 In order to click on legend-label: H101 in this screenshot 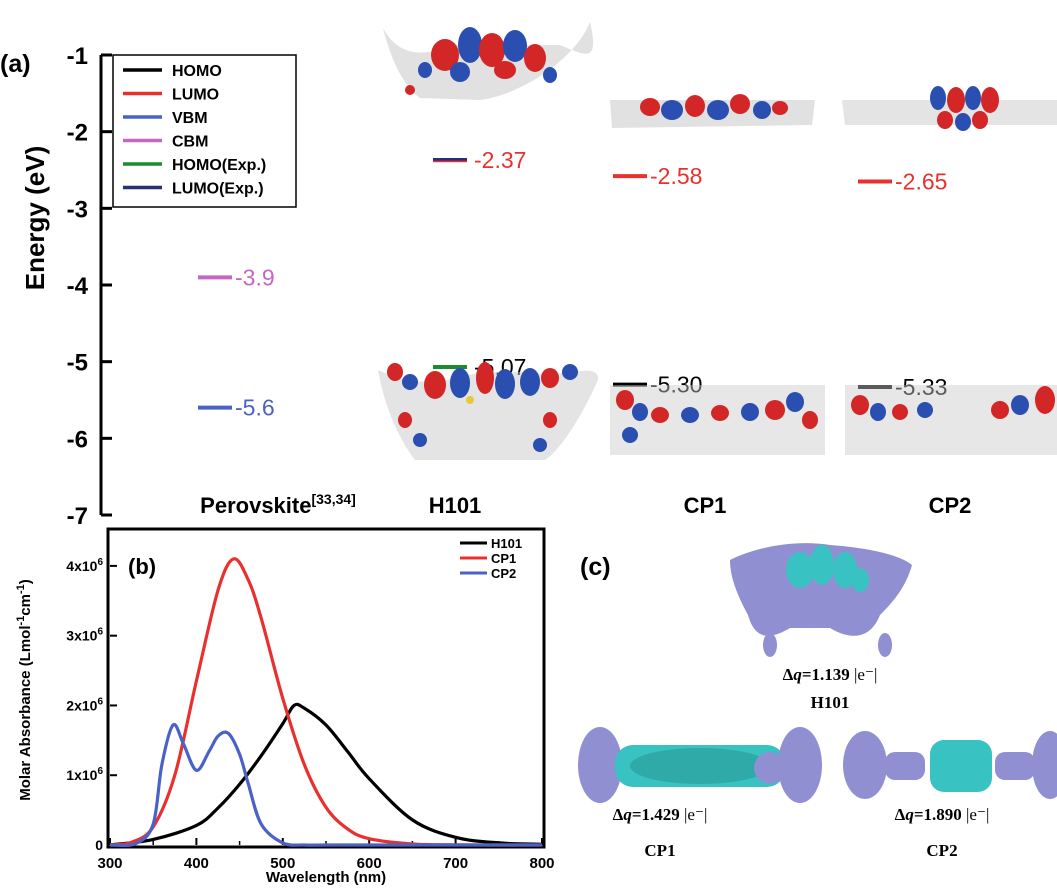, I will do `click(506, 543)`.